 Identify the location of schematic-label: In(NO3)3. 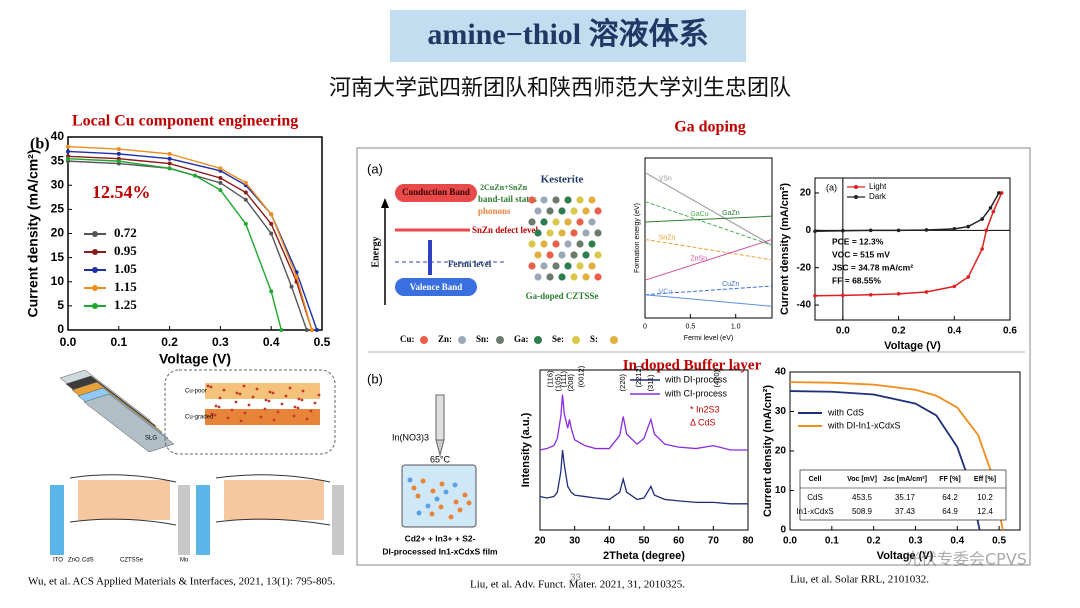
(410, 437).